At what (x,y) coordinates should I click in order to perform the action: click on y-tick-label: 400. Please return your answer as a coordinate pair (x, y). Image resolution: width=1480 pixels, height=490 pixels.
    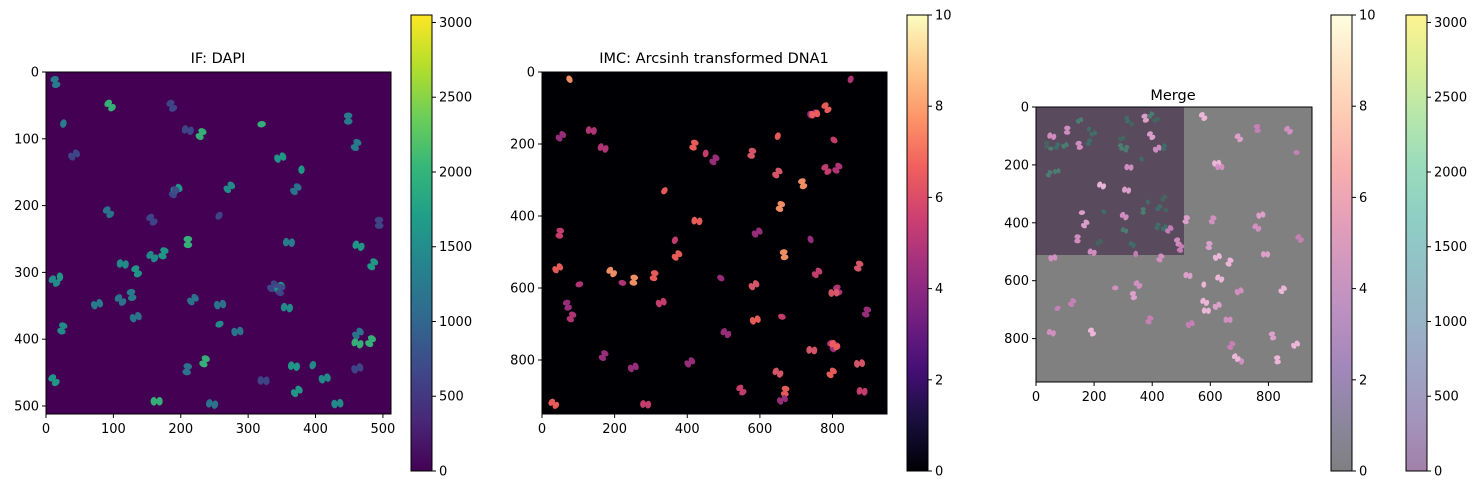
    Looking at the image, I should click on (26, 340).